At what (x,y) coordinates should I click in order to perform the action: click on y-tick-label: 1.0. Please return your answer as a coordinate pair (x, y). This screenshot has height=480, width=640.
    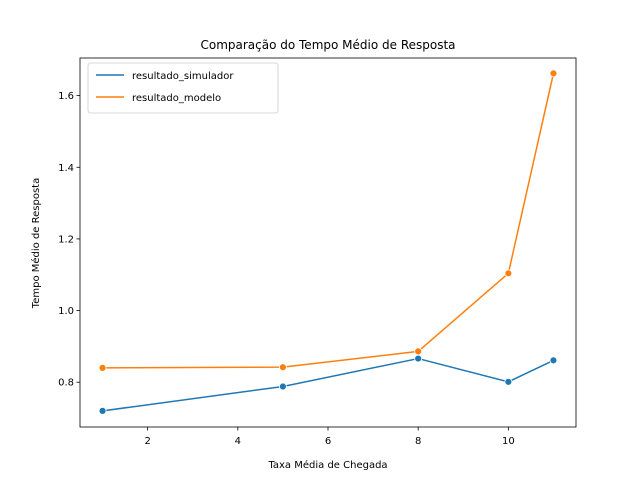
    Looking at the image, I should click on (66, 311).